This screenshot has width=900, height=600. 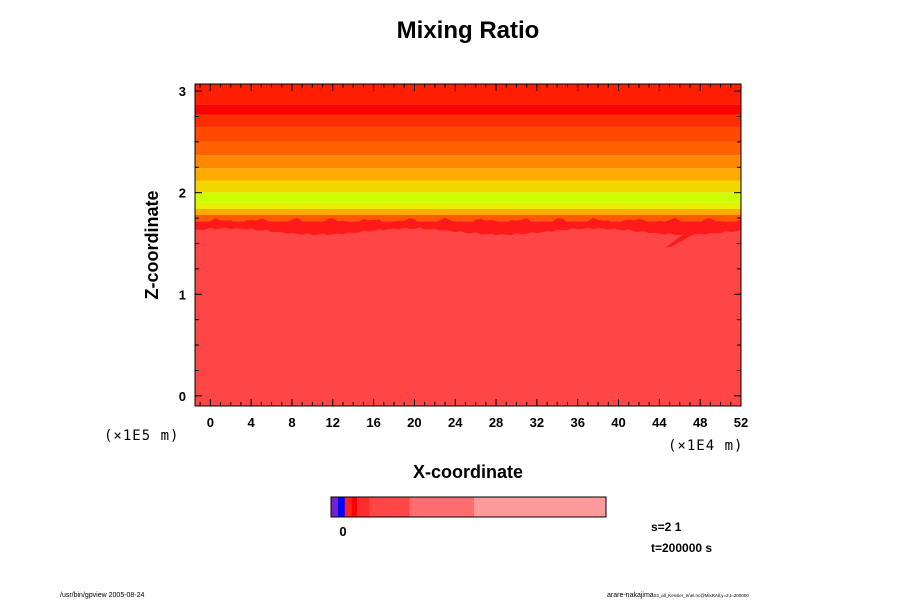 I want to click on colorbar, so click(x=469, y=507).